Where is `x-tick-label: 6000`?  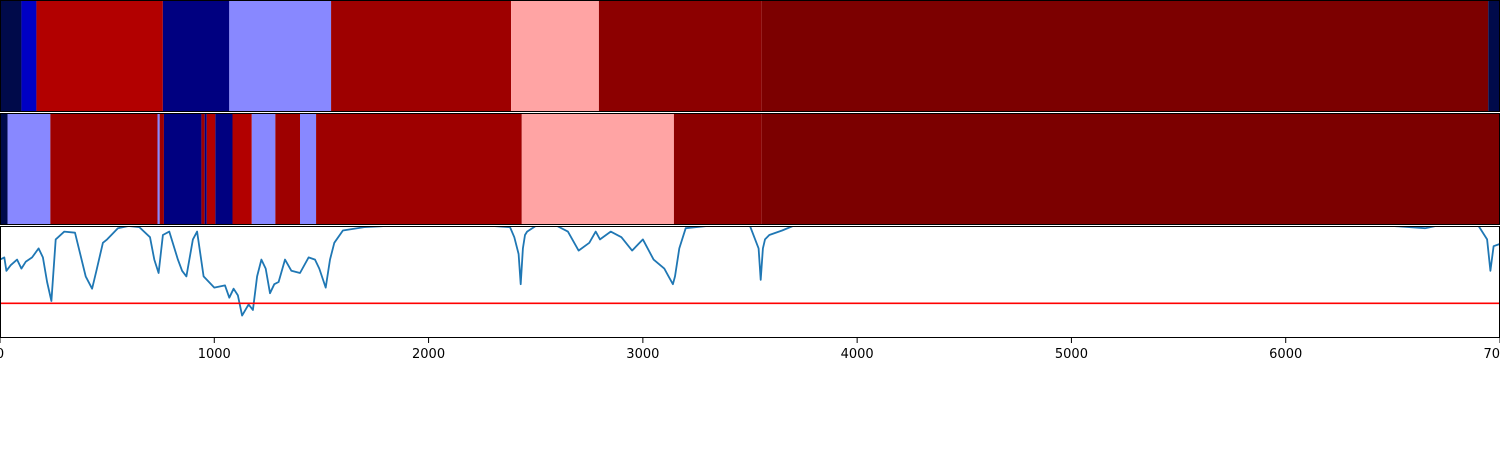
x-tick-label: 6000 is located at coordinates (1285, 354).